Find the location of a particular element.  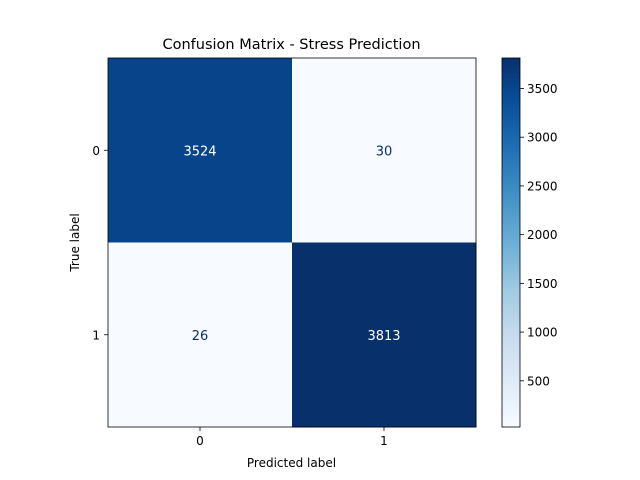

matrix-cell-labels: 3524 30 26 3813 is located at coordinates (291, 244).